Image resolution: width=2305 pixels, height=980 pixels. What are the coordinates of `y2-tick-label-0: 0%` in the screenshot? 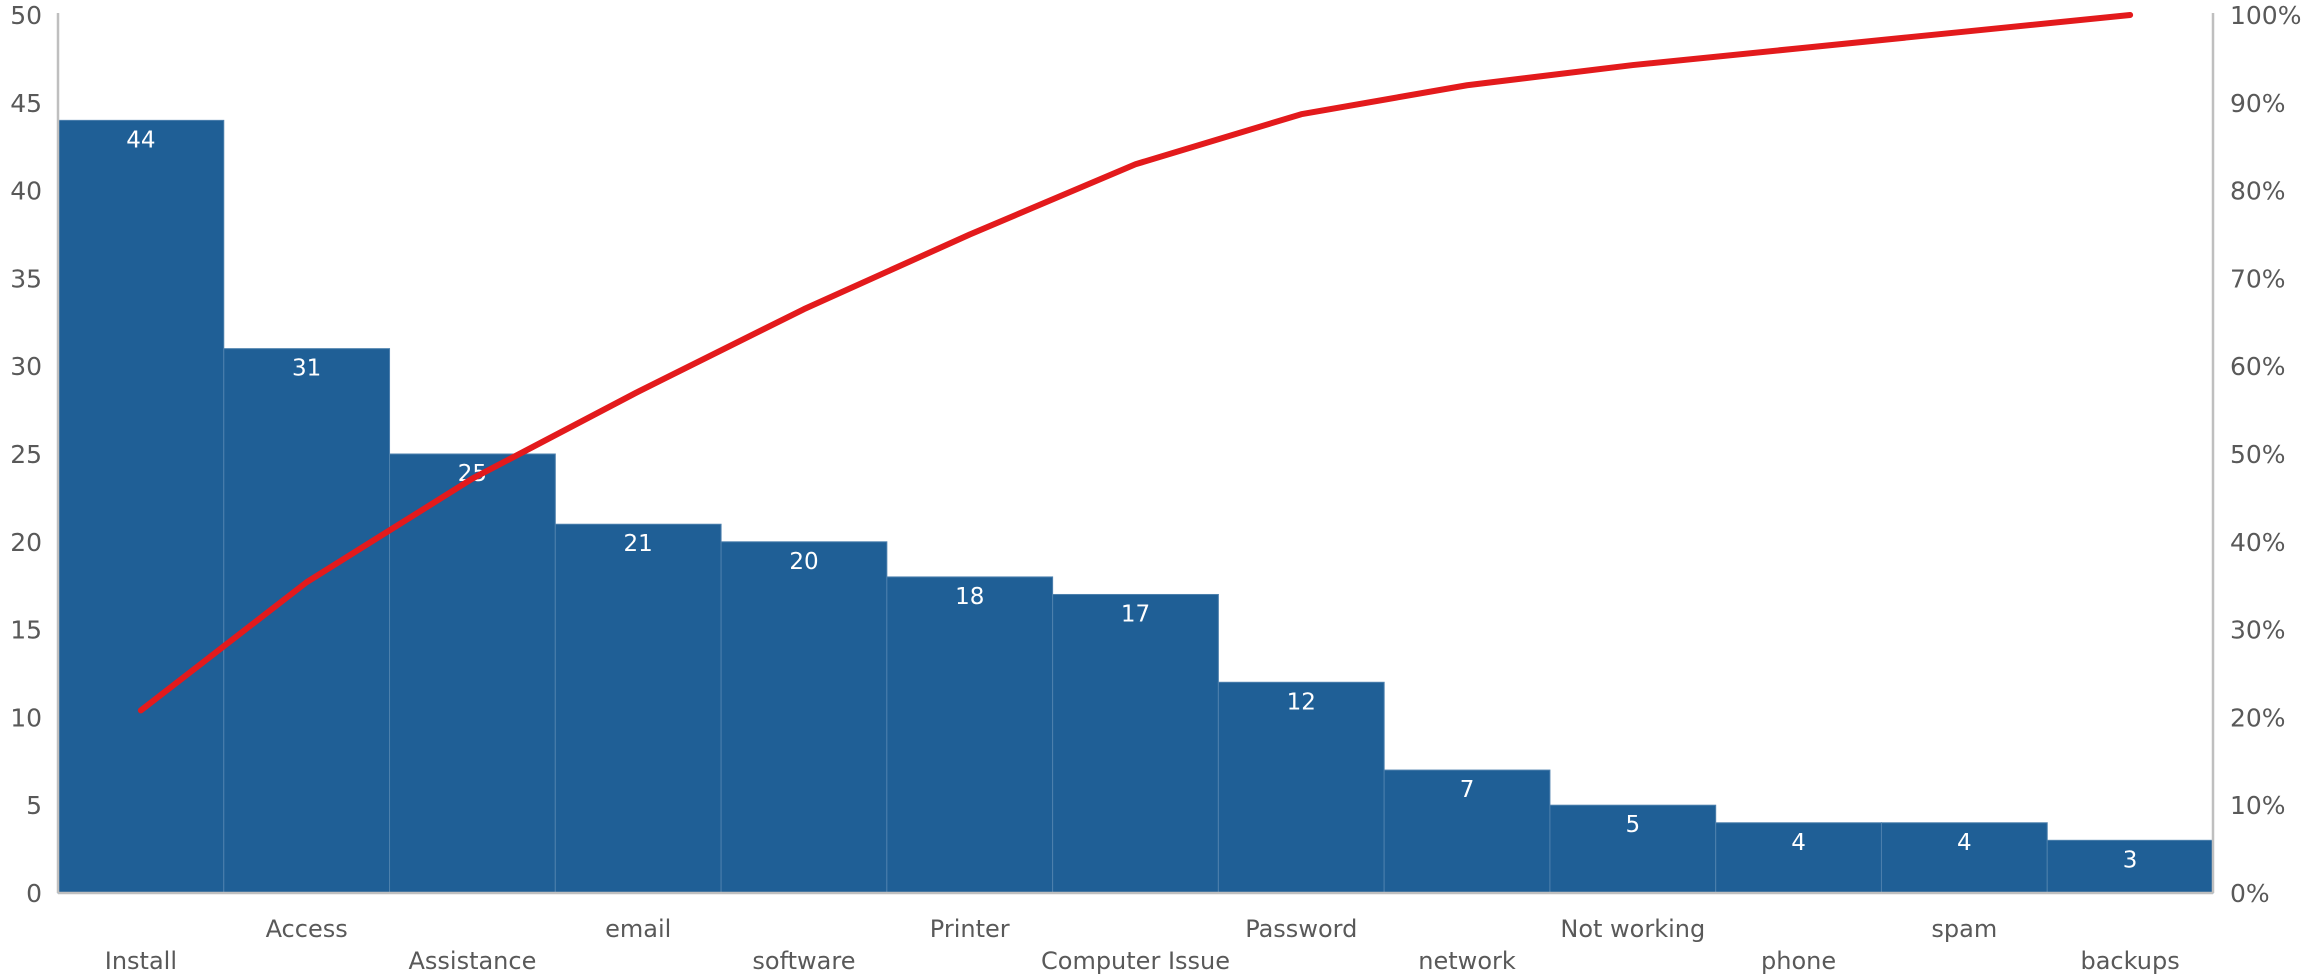 It's located at (2250, 893).